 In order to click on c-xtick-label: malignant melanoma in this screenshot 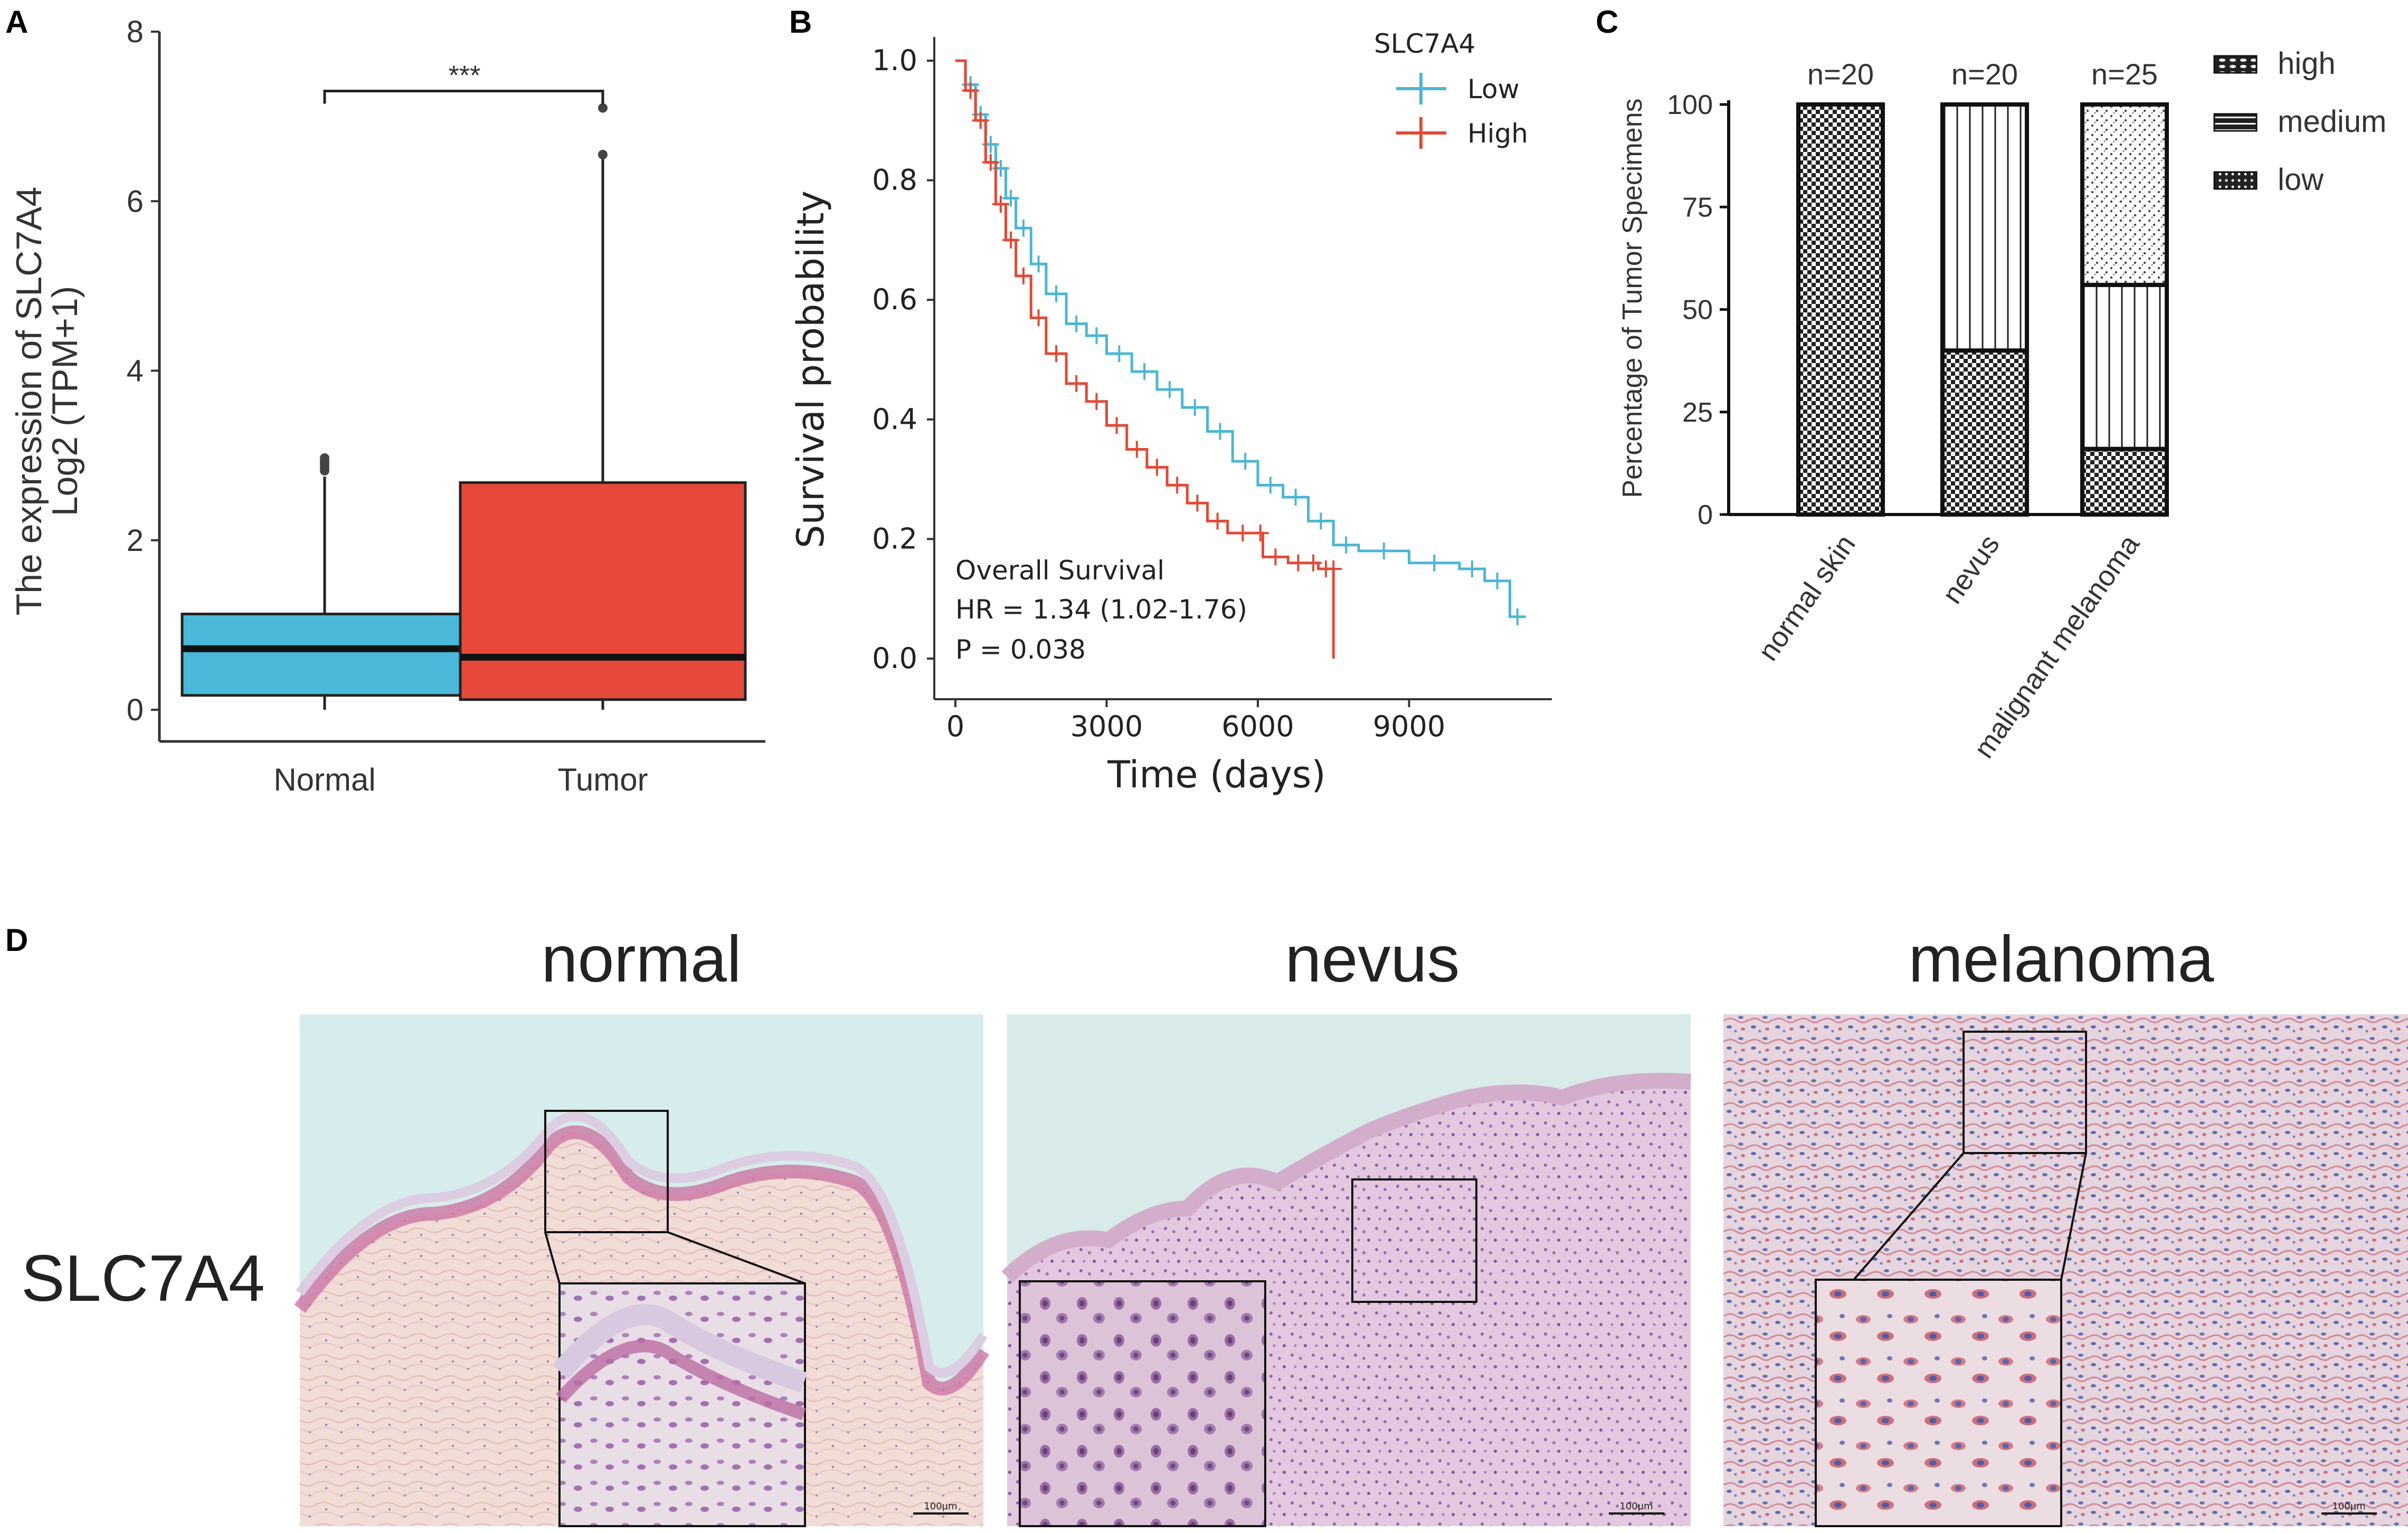, I will do `click(2057, 646)`.